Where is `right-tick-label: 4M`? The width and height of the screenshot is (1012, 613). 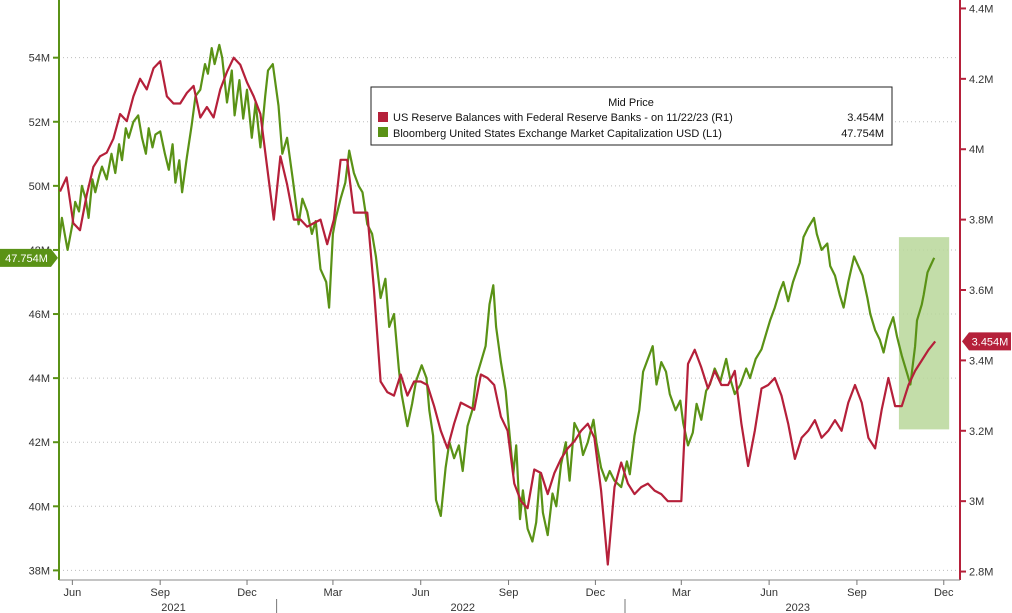 right-tick-label: 4M is located at coordinates (976, 150).